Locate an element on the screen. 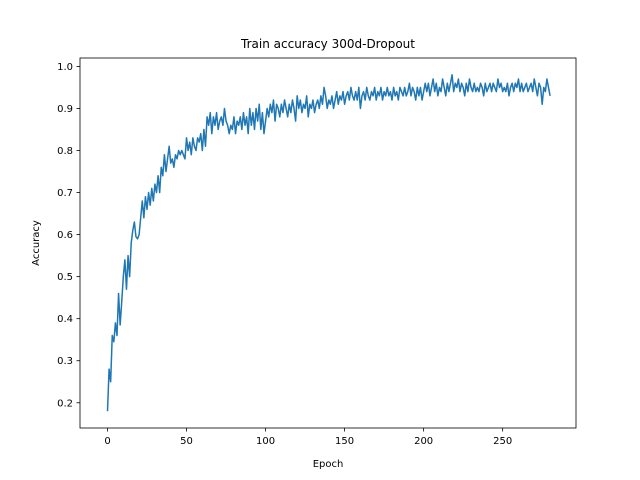  y-axis-ticks: 0.2 0.3 0.4 0.5 0.6 0.7 0.8 0.9 1.0 is located at coordinates (68, 235).